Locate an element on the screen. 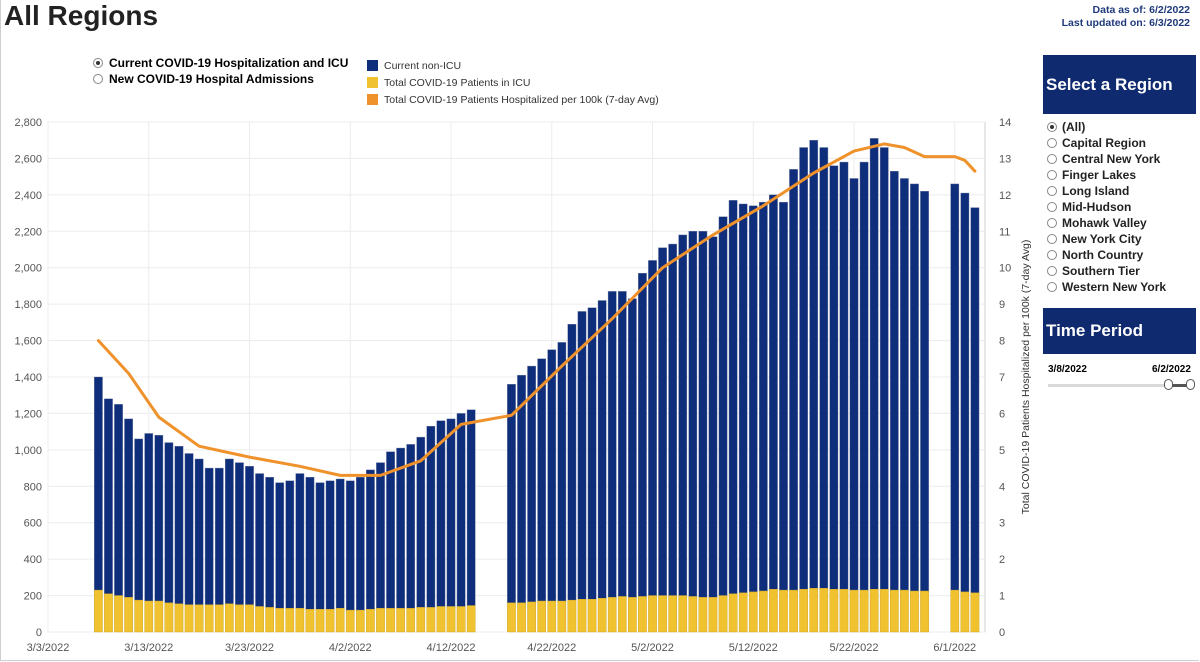 The height and width of the screenshot is (662, 1200). region-option: Finger Lakes is located at coordinates (1106, 175).